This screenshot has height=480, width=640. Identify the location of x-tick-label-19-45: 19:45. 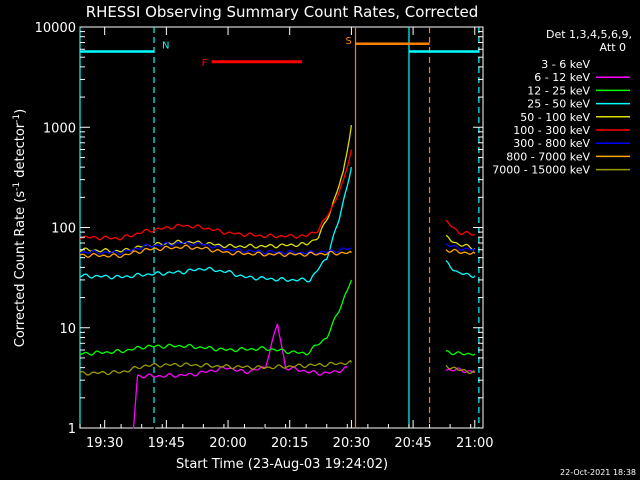
(166, 443).